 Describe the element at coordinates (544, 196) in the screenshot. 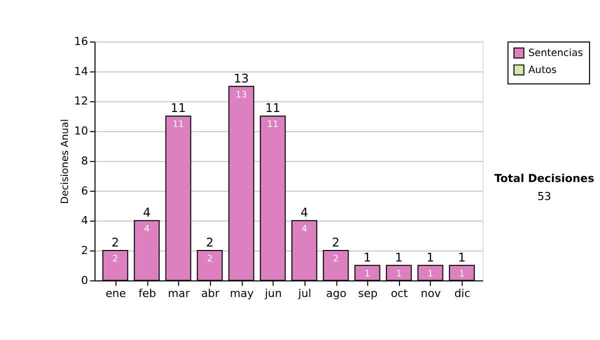

I see `text: 53` at that location.